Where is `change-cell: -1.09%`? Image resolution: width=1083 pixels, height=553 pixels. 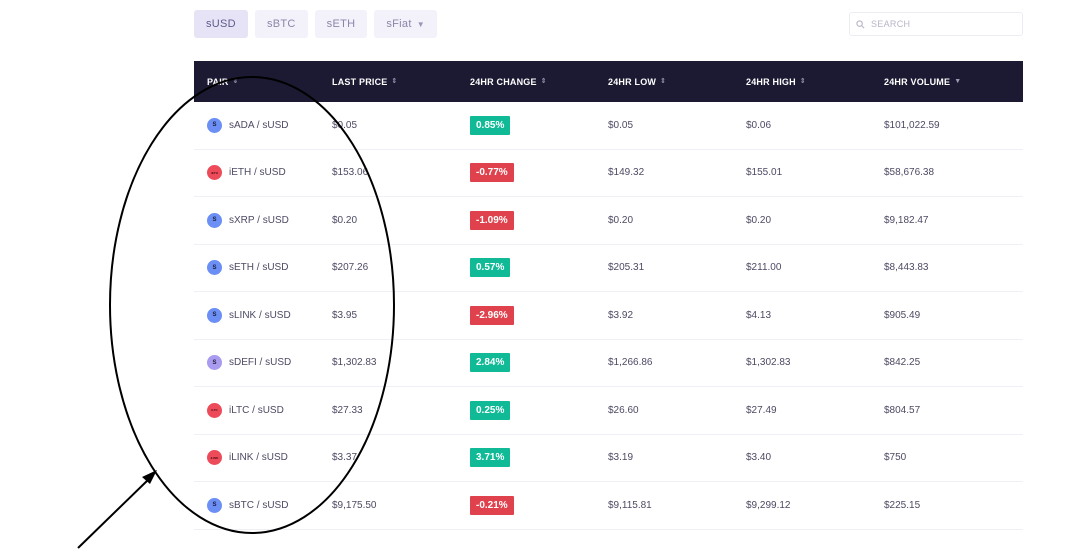
change-cell: -1.09% is located at coordinates (492, 220).